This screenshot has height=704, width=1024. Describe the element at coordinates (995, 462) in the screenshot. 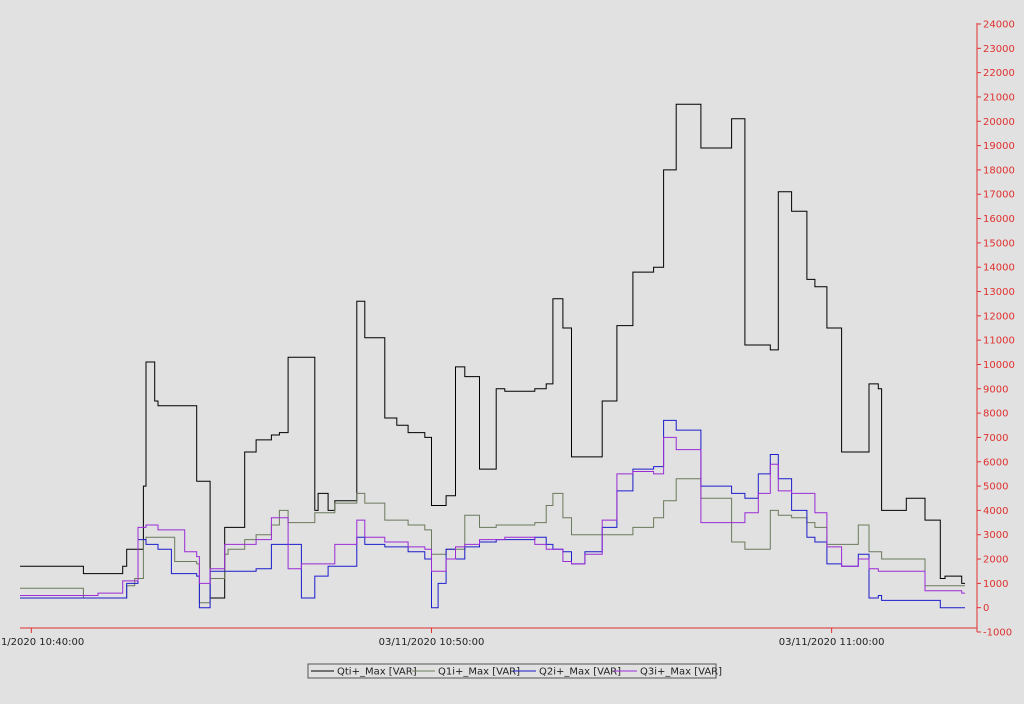

I see `y-tick-label: 6000` at that location.